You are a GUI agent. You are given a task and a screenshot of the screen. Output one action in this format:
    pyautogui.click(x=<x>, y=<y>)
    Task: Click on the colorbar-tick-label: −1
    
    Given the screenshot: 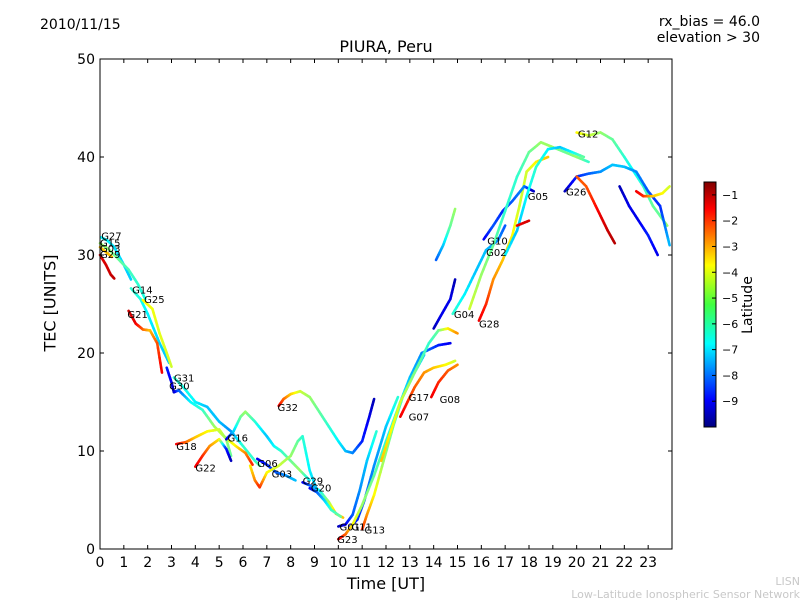 What is the action you would take?
    pyautogui.click(x=730, y=195)
    